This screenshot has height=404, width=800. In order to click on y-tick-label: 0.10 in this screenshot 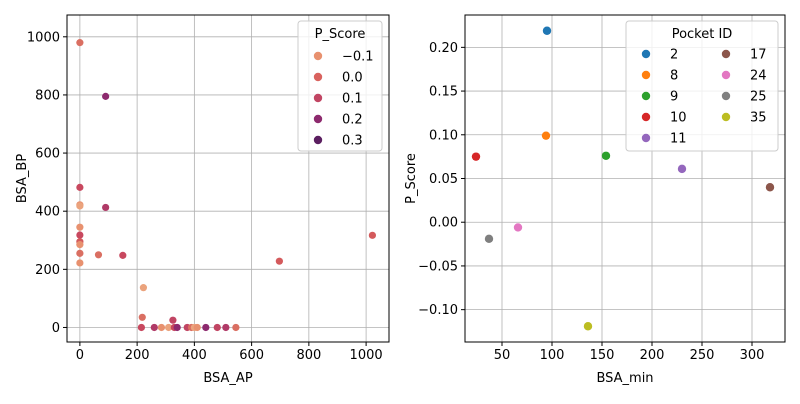, I will do `click(443, 135)`.